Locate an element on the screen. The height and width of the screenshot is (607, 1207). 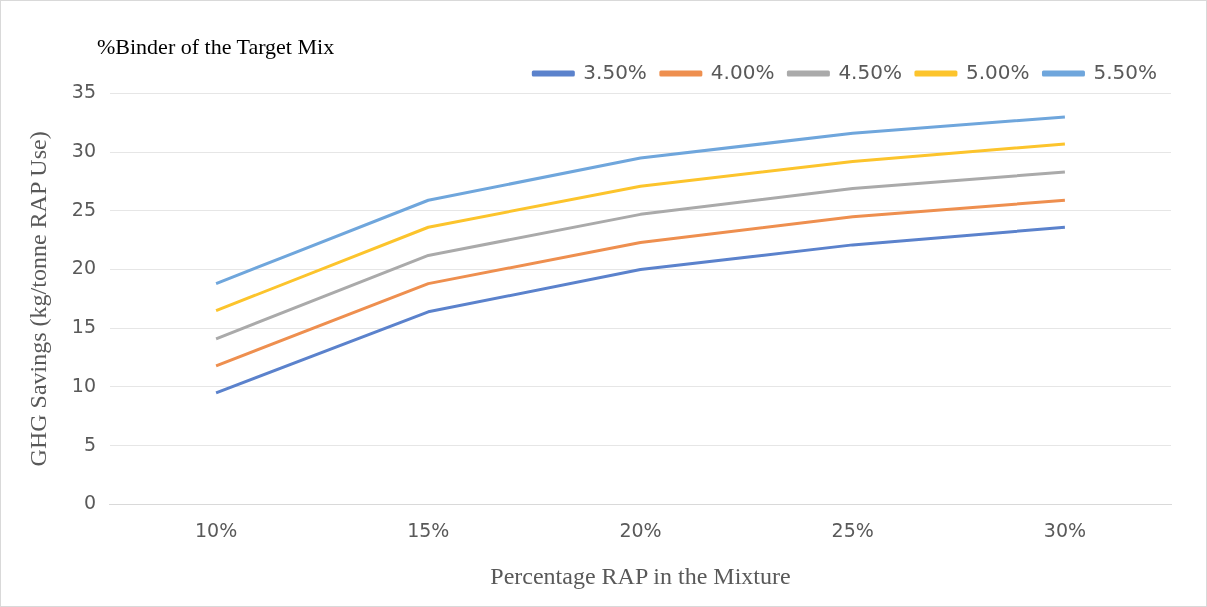
x-tick-label: 15% is located at coordinates (428, 529).